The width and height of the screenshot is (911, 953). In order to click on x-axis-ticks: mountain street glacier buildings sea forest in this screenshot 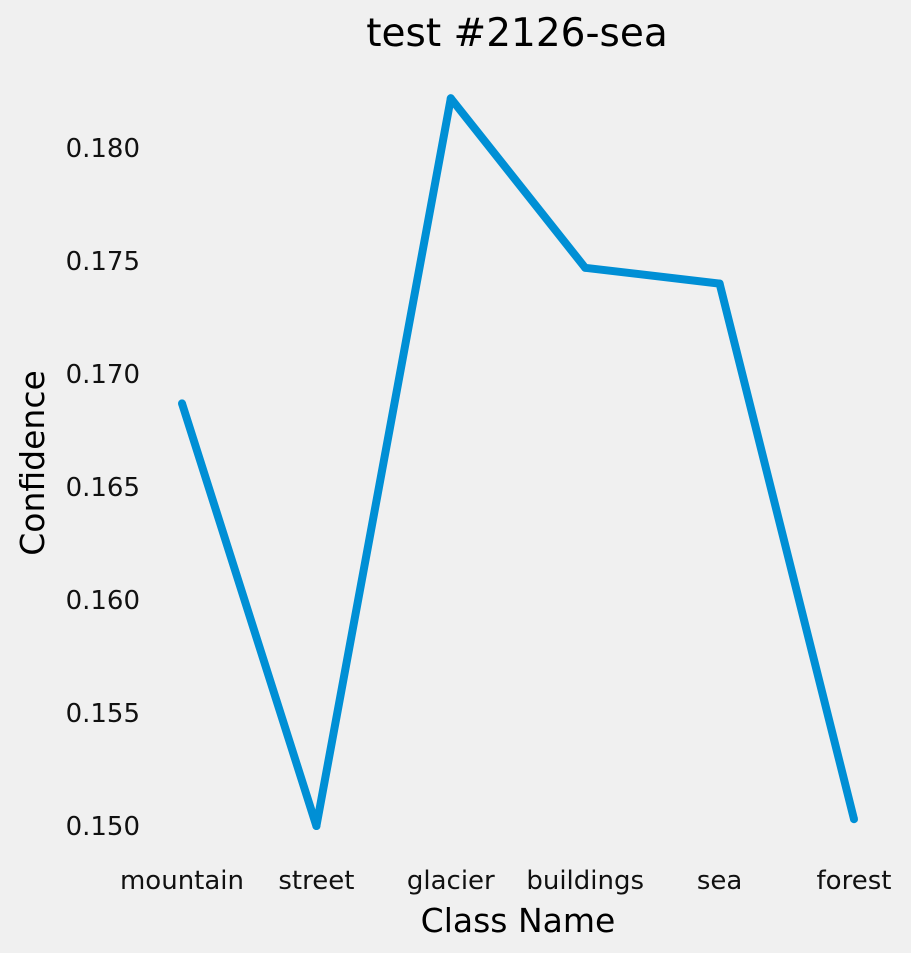, I will do `click(505, 881)`.